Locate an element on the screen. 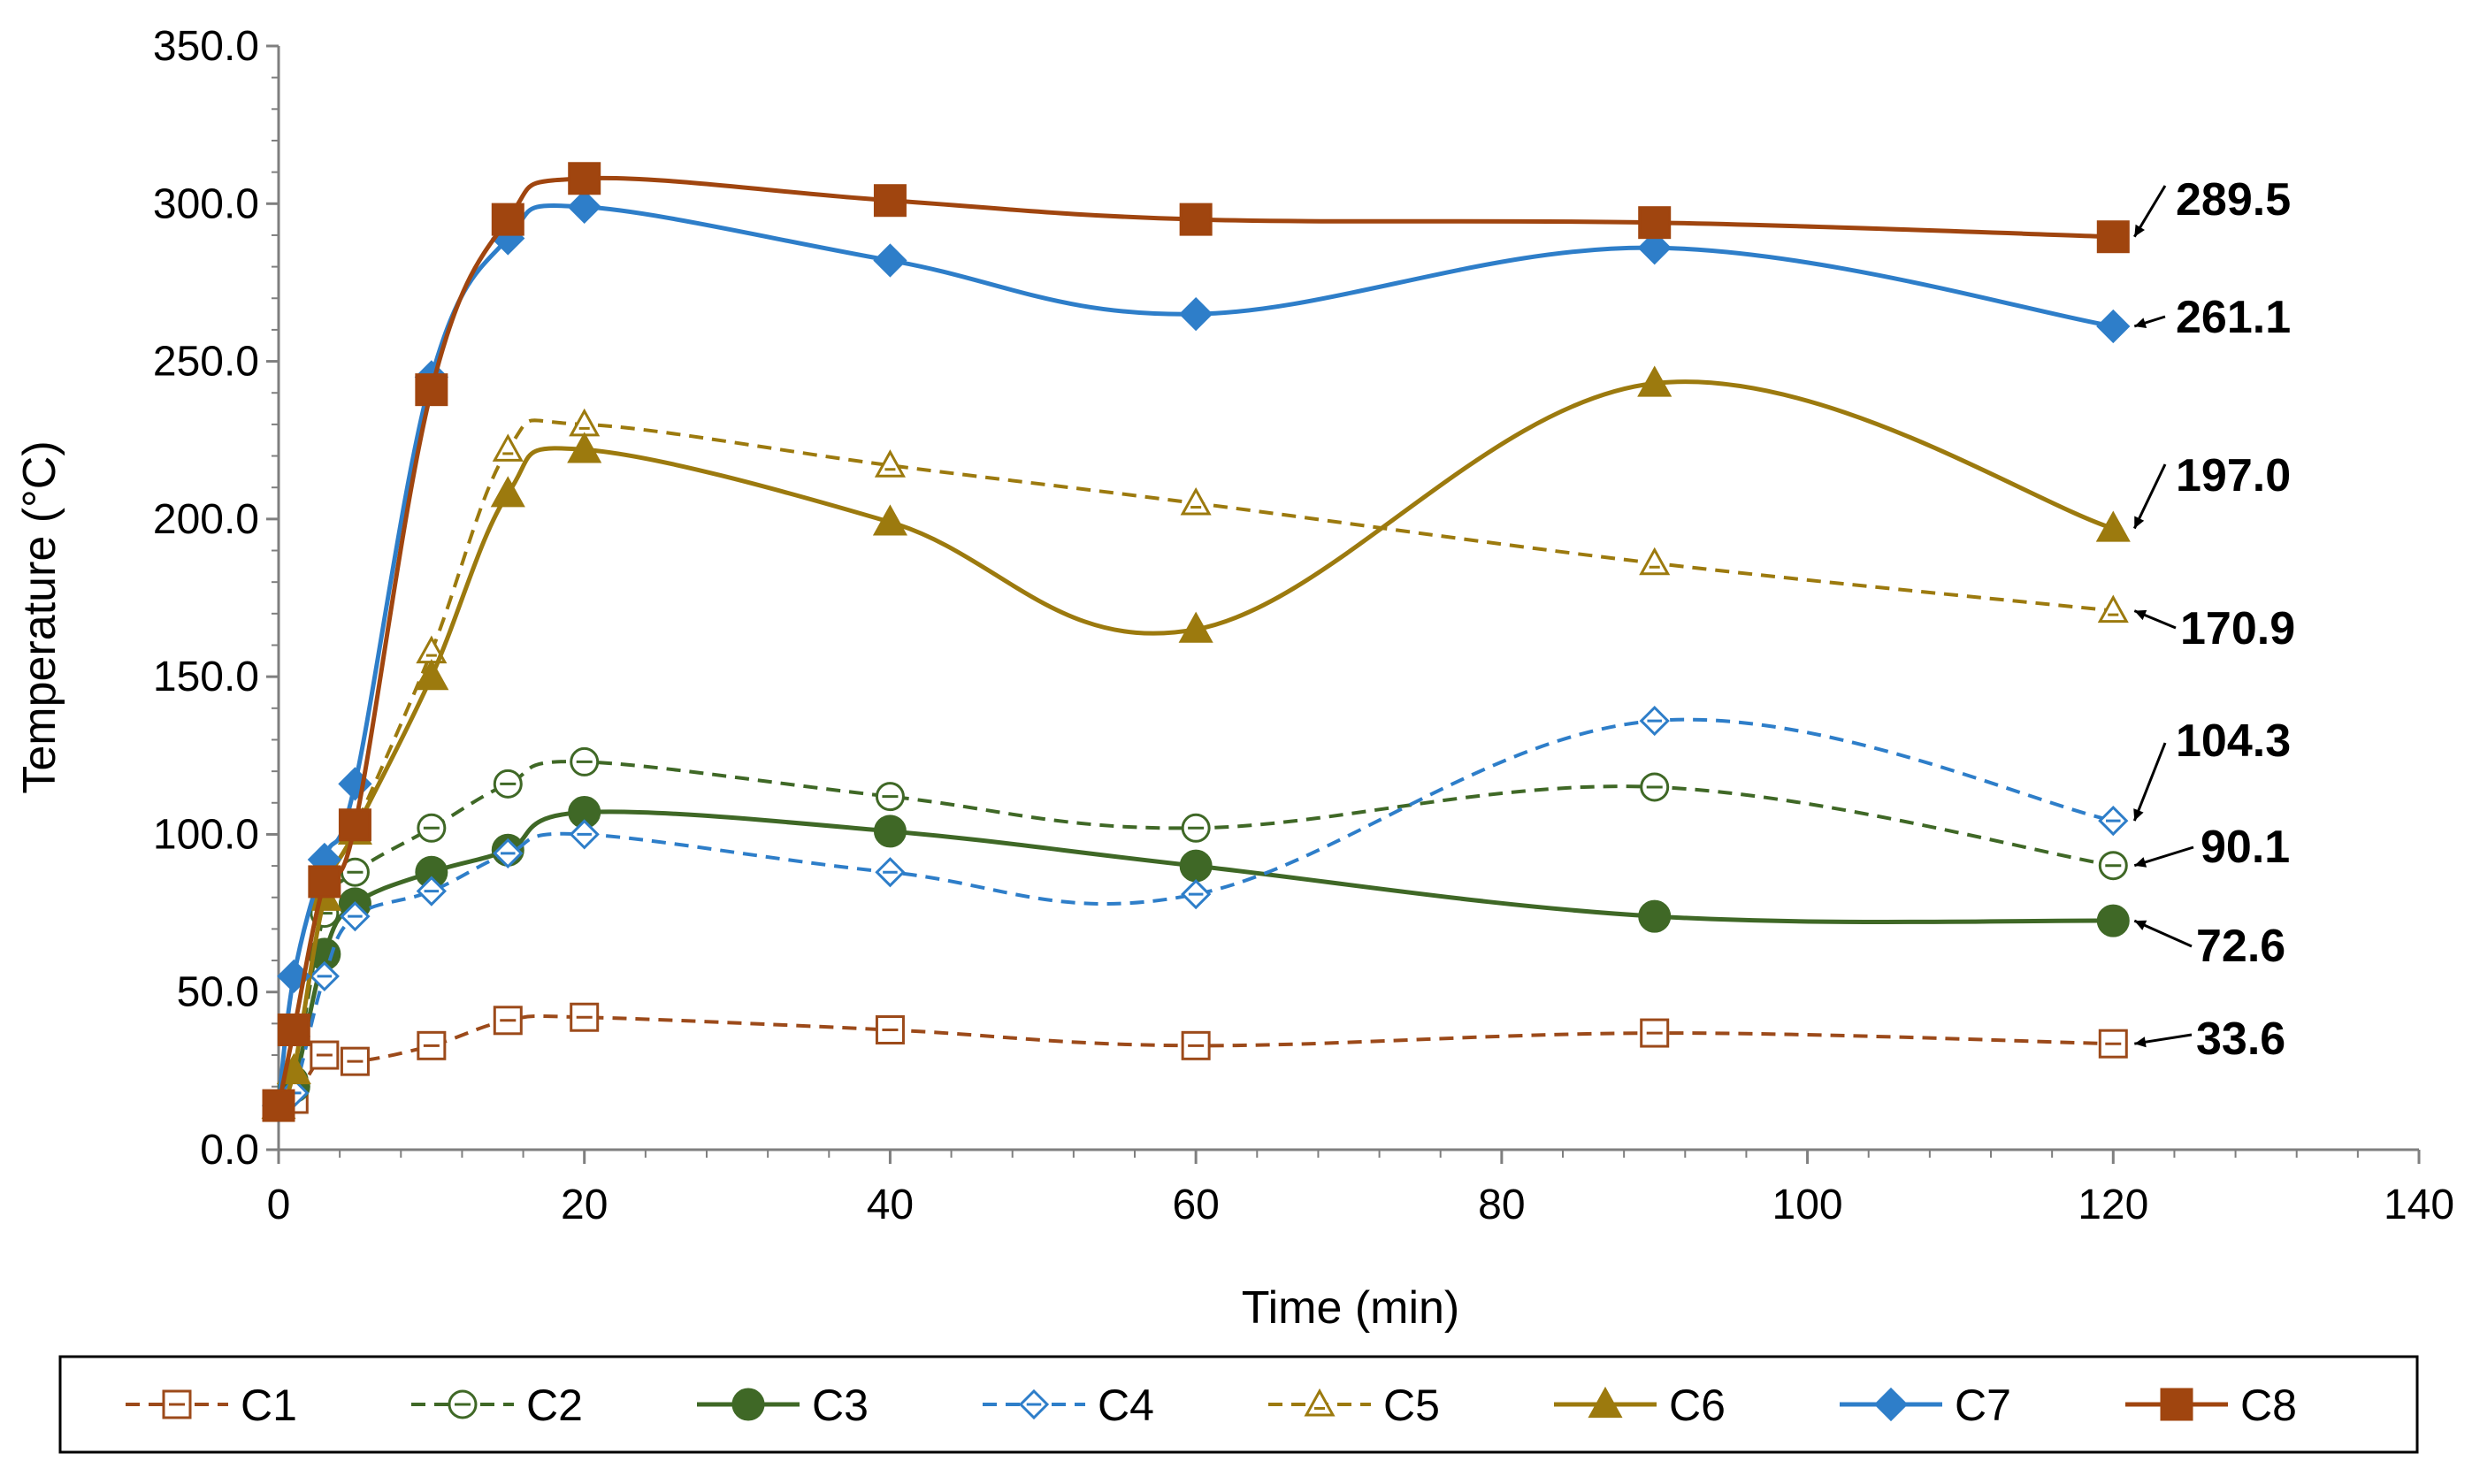  x-tick-label: 100 is located at coordinates (1807, 1205).